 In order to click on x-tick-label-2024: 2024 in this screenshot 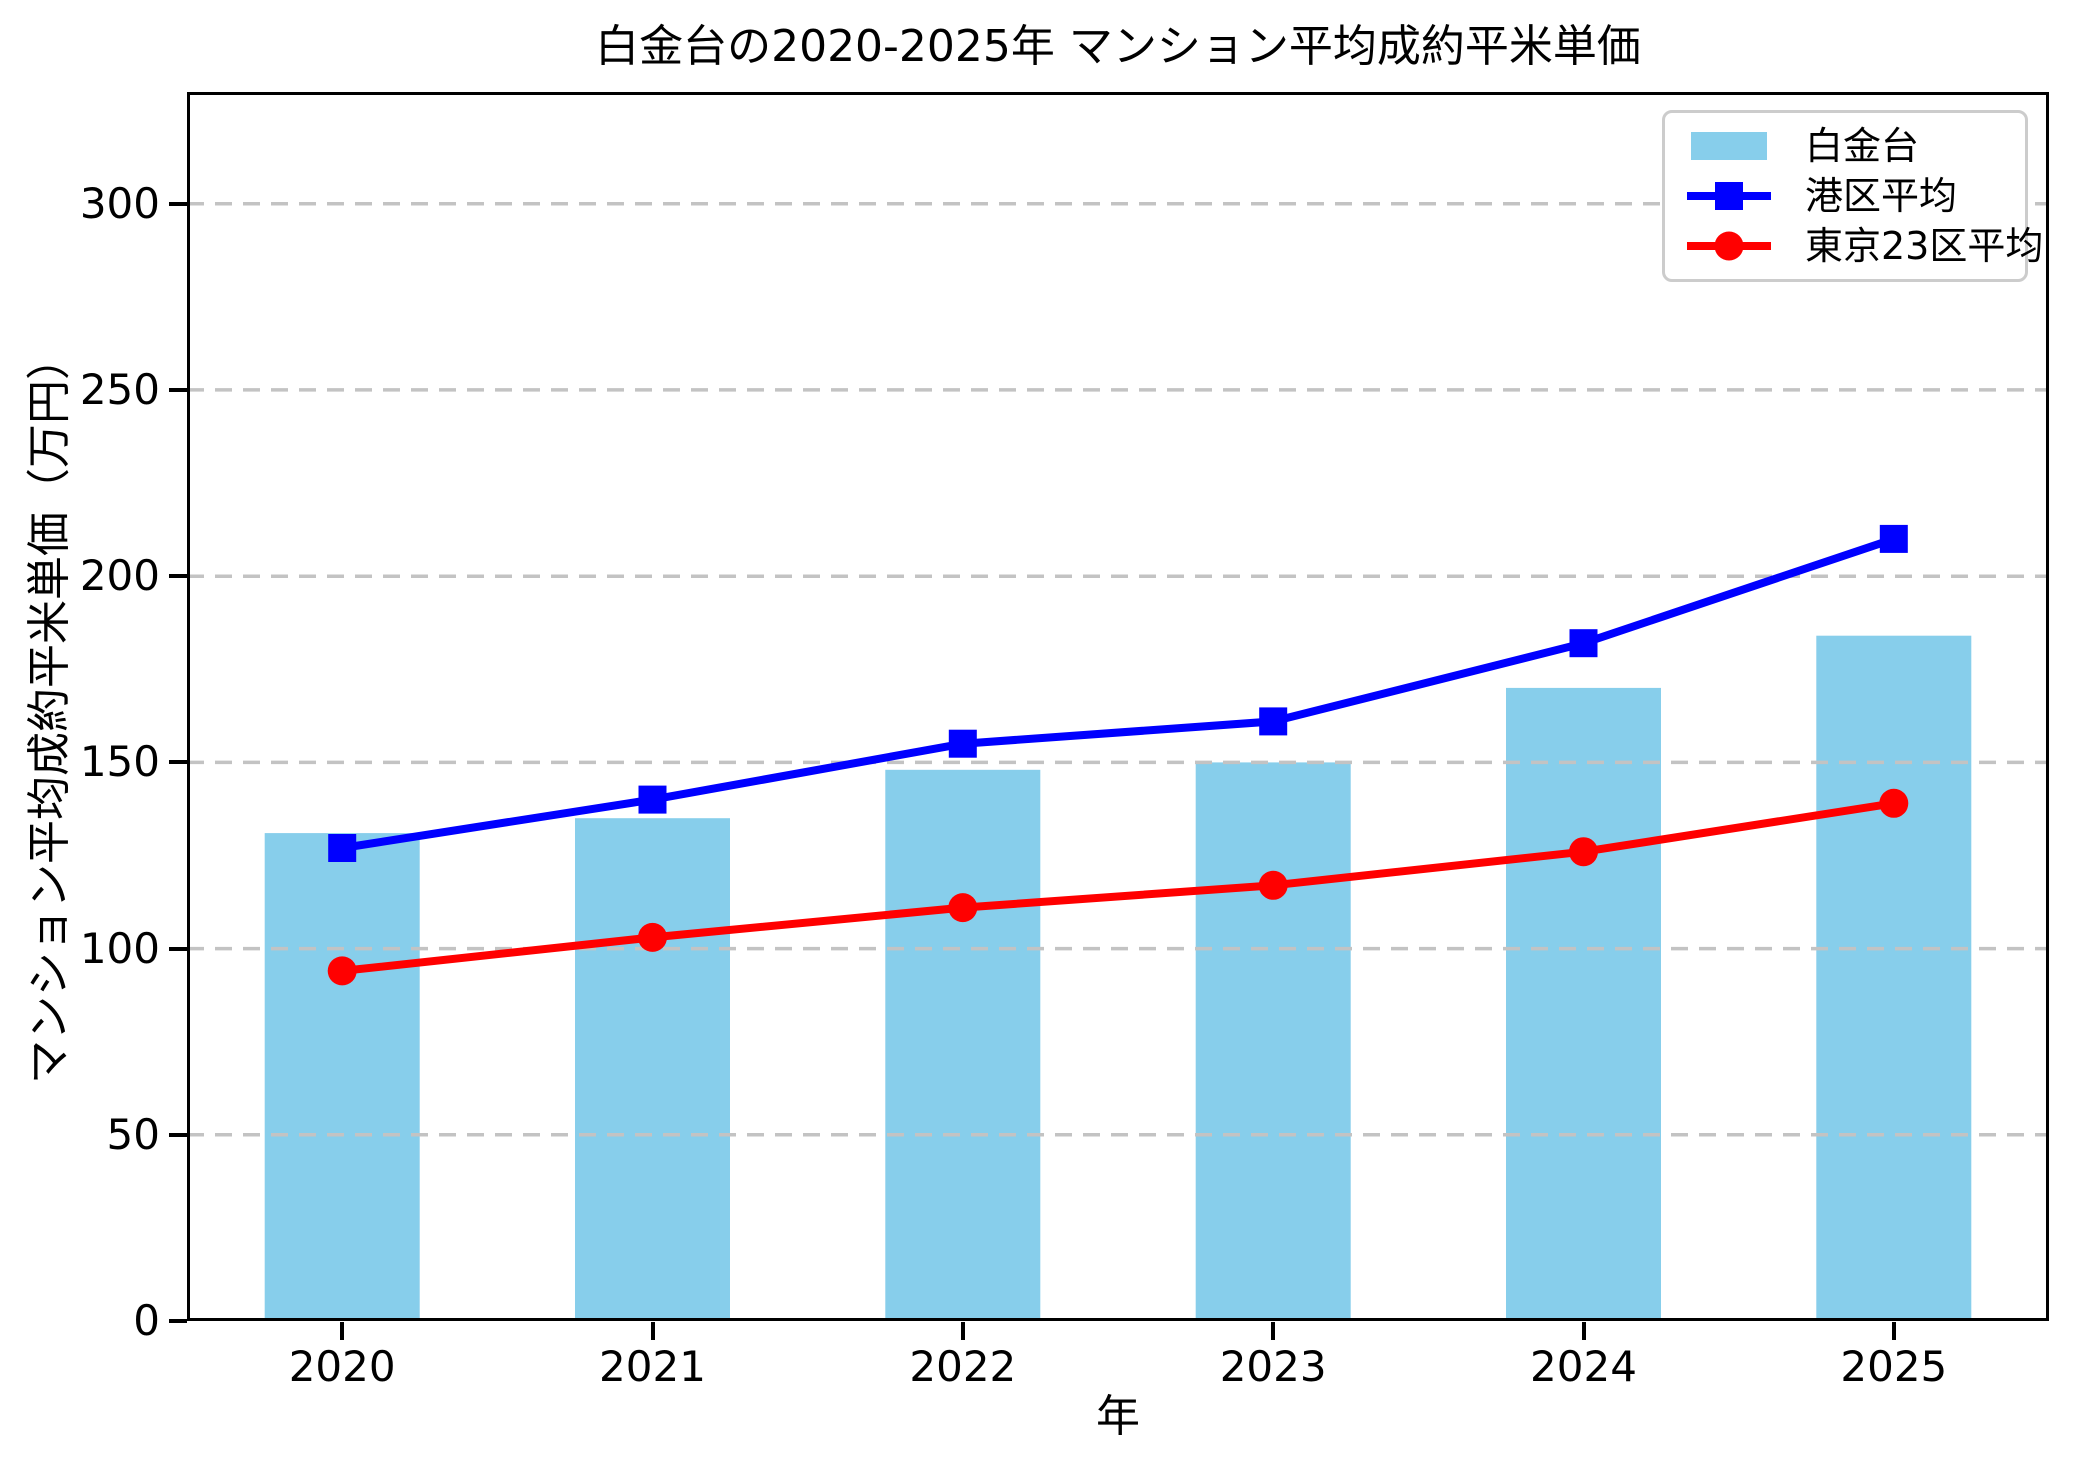, I will do `click(1583, 1366)`.